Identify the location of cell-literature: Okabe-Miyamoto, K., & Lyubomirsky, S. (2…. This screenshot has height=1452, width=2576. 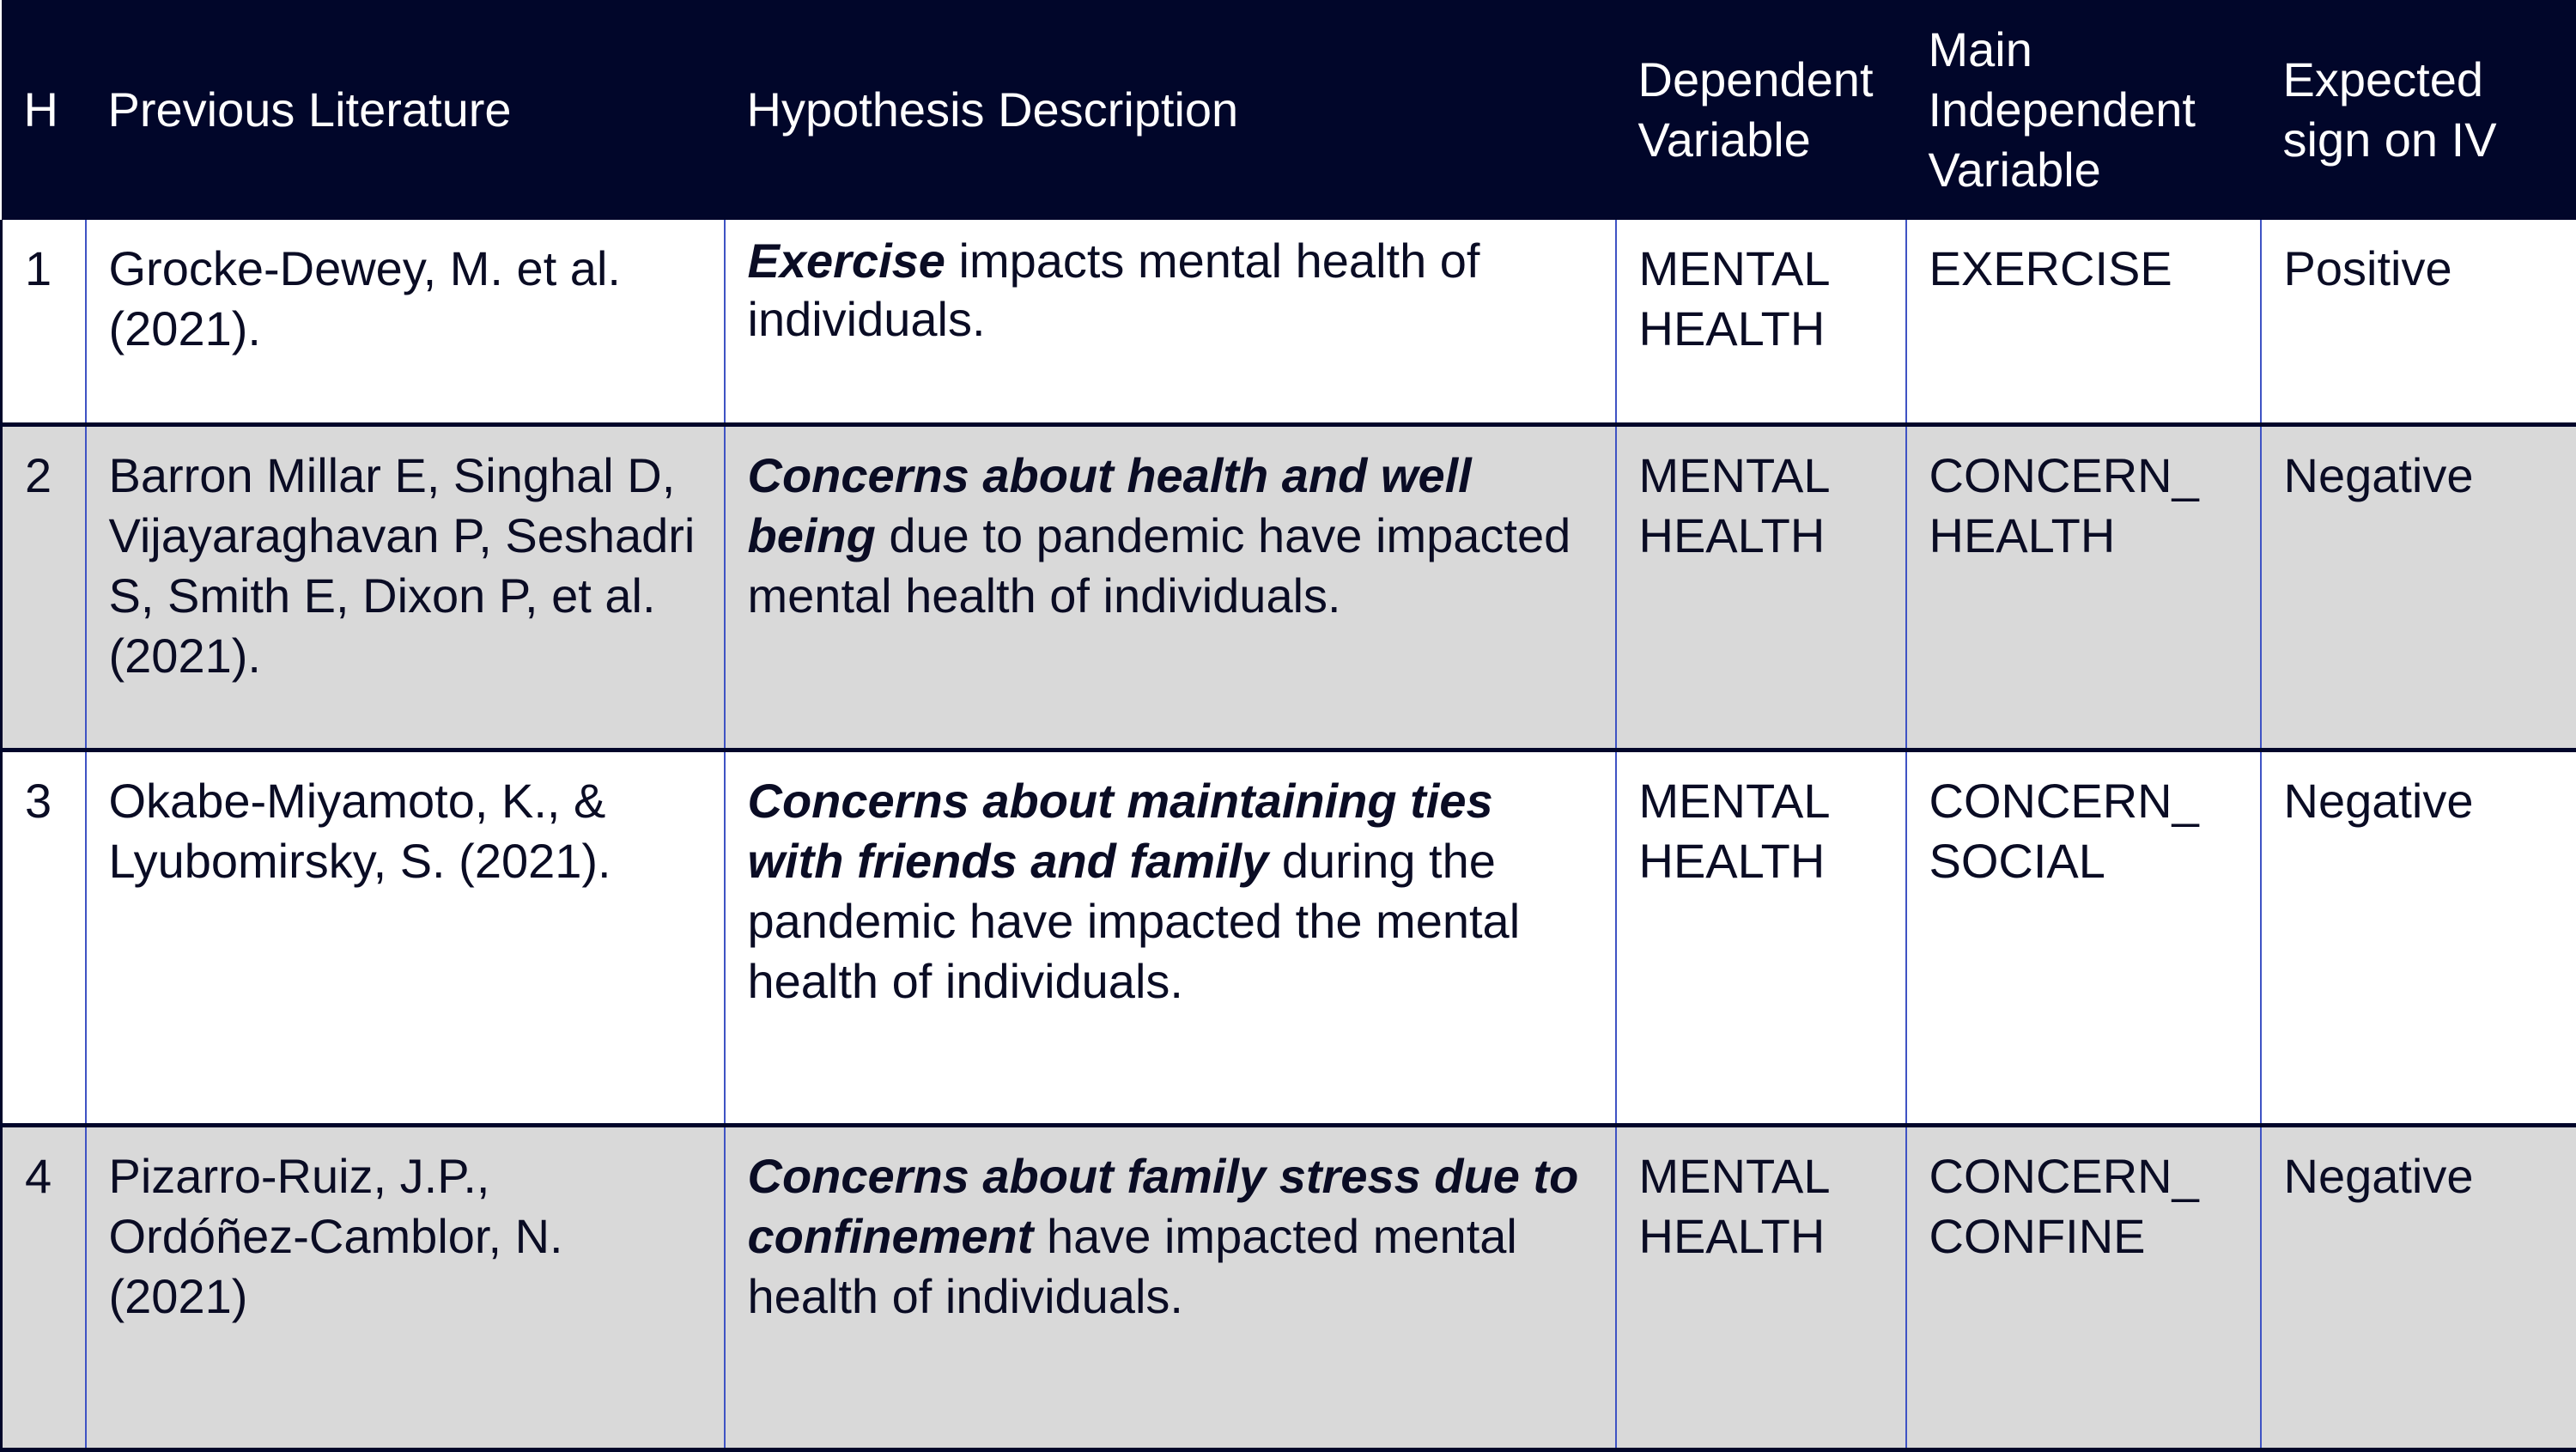
(406, 937).